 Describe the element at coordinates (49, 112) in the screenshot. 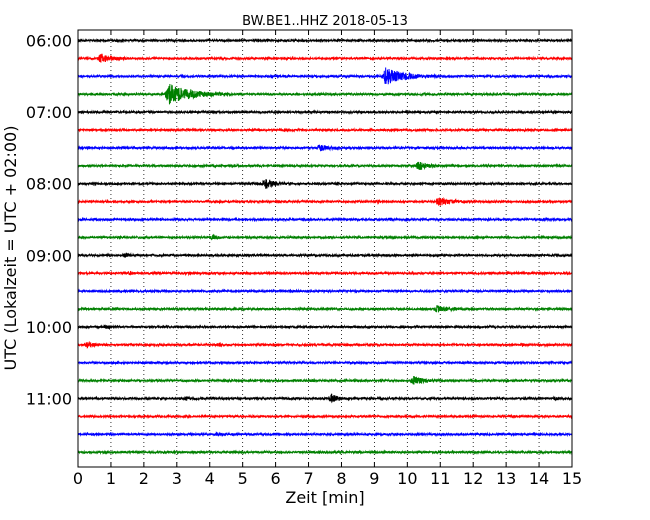

I see `y-tick-label: 07:00` at that location.